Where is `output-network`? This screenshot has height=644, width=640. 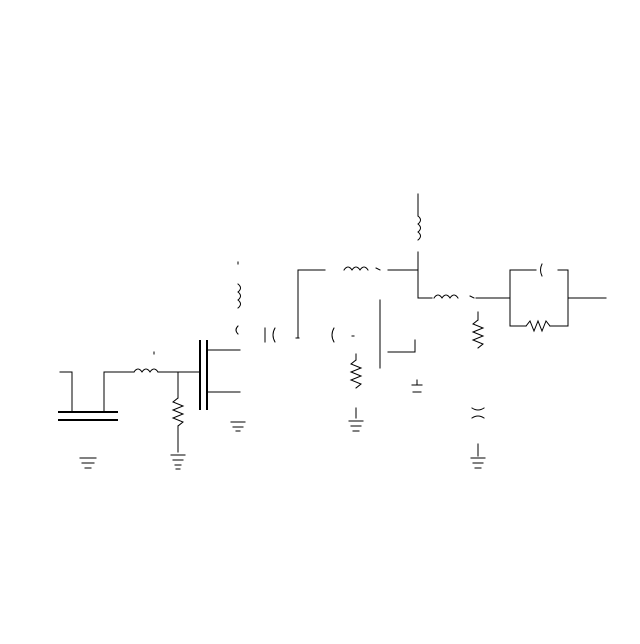 output-network is located at coordinates (558, 297).